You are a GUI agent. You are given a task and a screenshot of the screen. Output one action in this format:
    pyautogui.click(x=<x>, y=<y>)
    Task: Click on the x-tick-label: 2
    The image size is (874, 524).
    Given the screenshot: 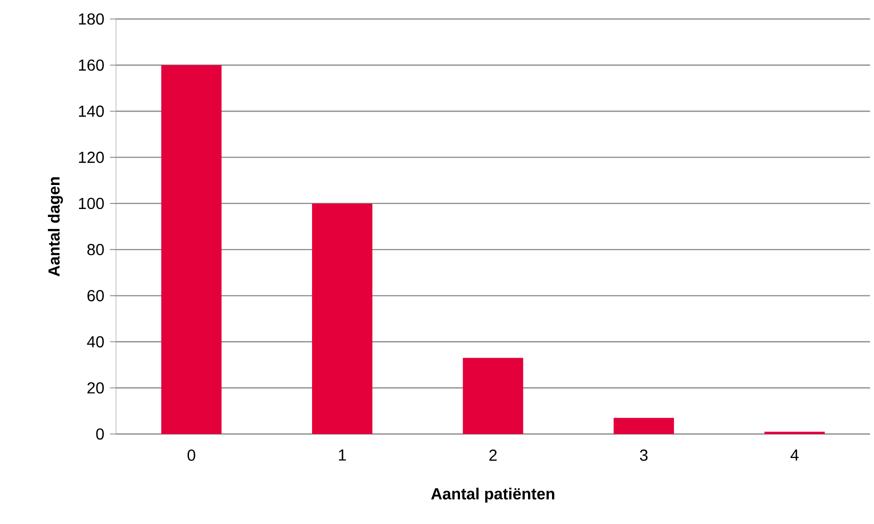 What is the action you would take?
    pyautogui.click(x=493, y=455)
    